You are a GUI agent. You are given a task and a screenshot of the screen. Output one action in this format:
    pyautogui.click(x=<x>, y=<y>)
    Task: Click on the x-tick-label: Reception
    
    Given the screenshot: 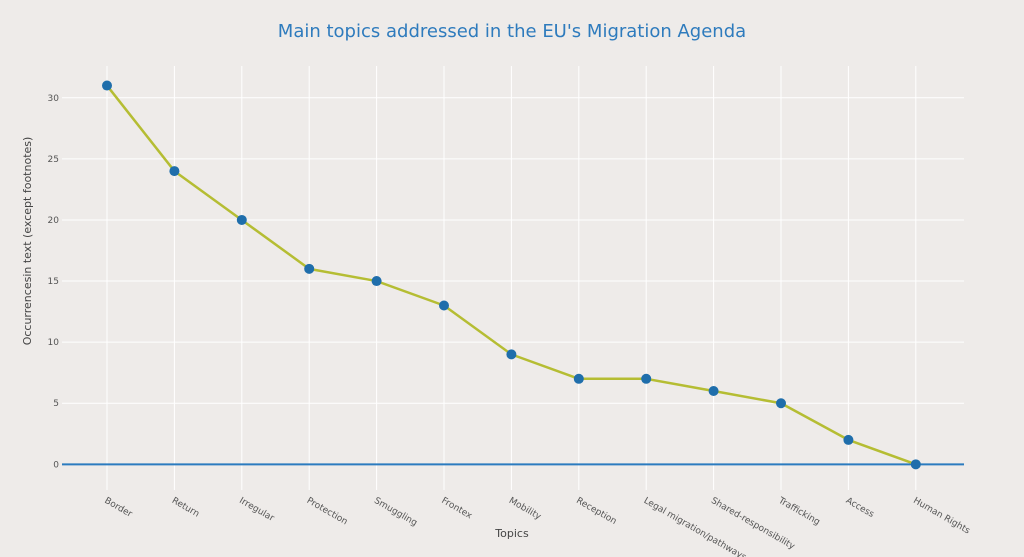 What is the action you would take?
    pyautogui.click(x=596, y=511)
    